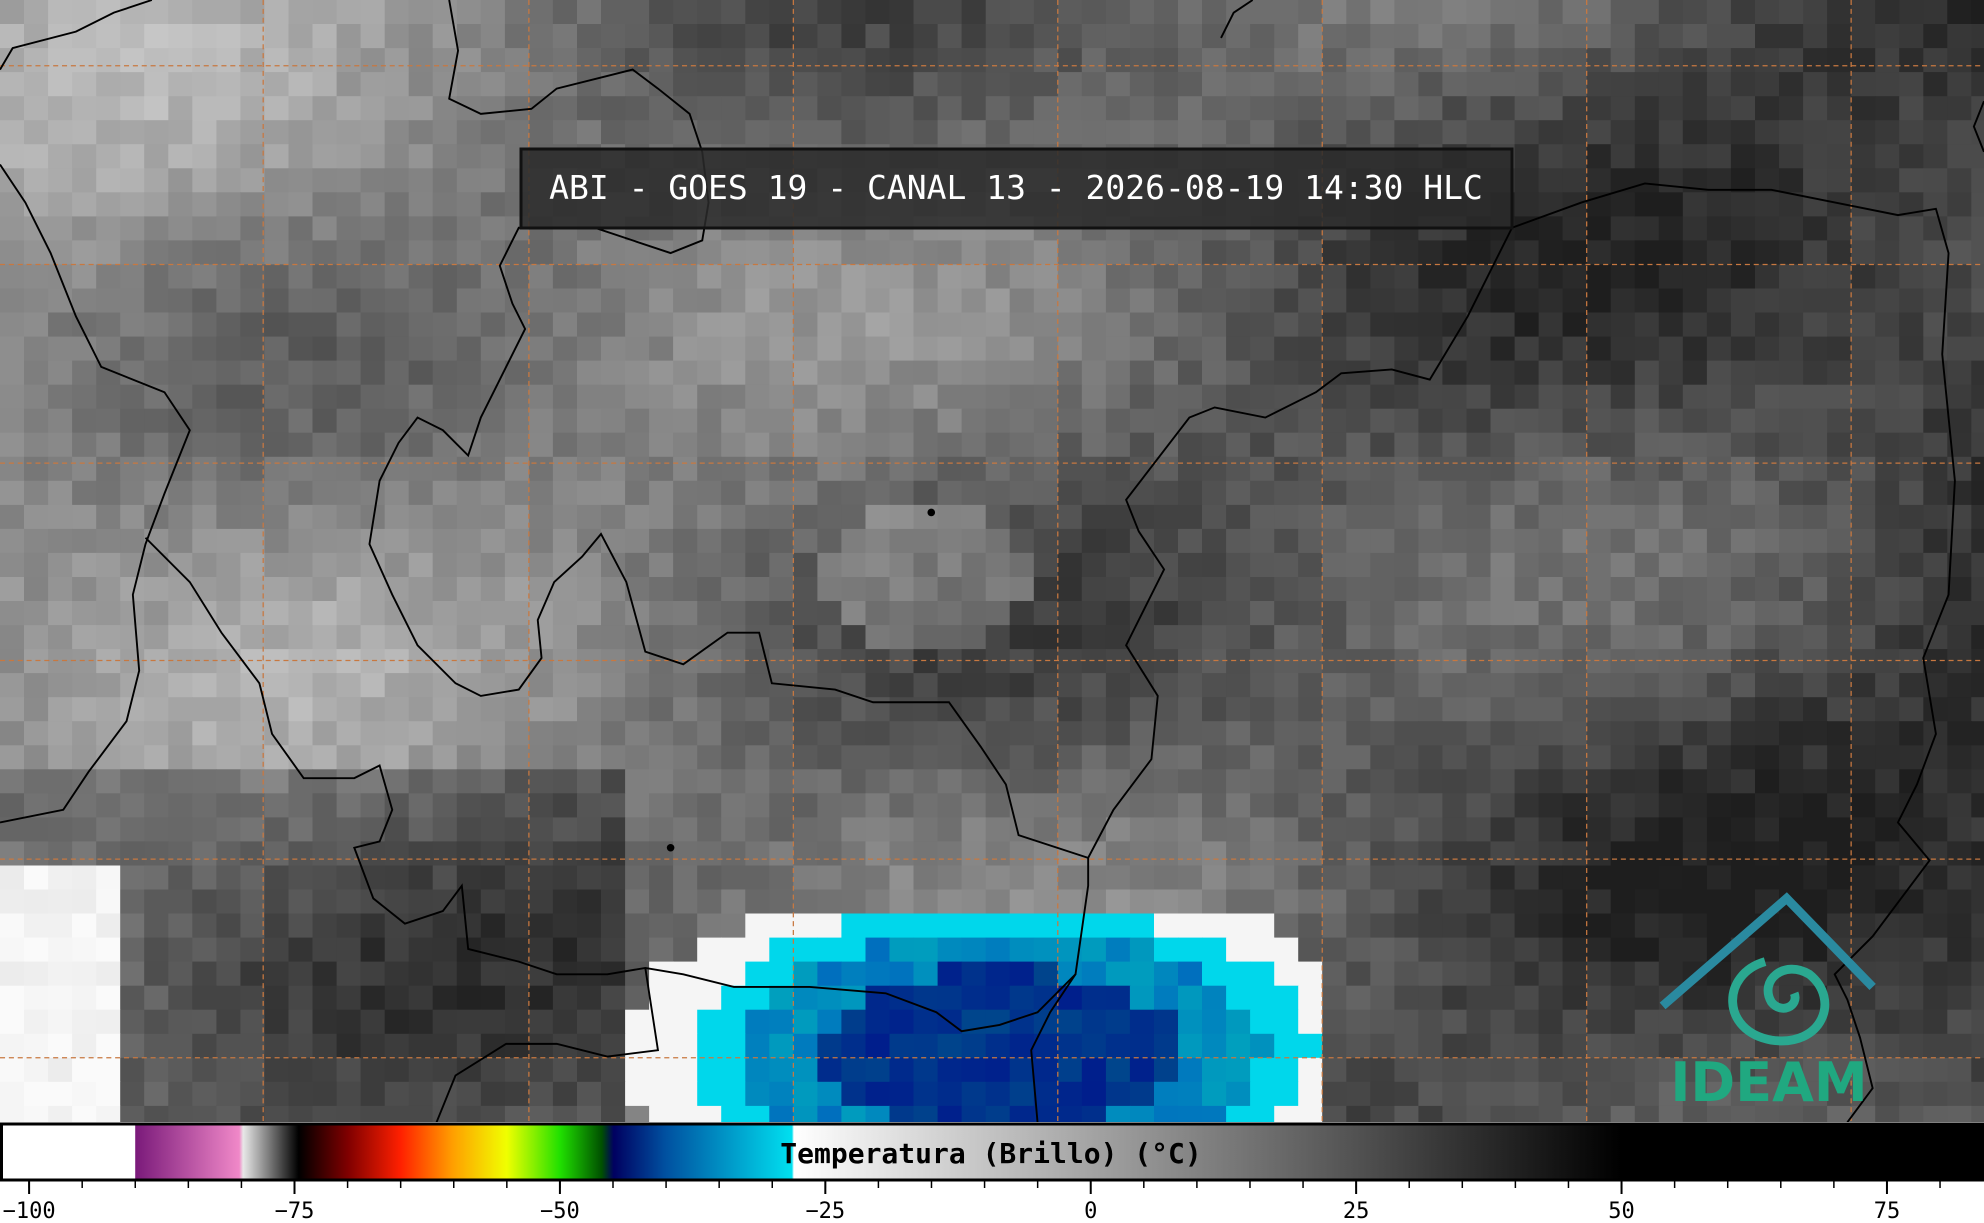 Image resolution: width=1984 pixels, height=1223 pixels. Describe the element at coordinates (1016, 188) in the screenshot. I see `title-box` at that location.